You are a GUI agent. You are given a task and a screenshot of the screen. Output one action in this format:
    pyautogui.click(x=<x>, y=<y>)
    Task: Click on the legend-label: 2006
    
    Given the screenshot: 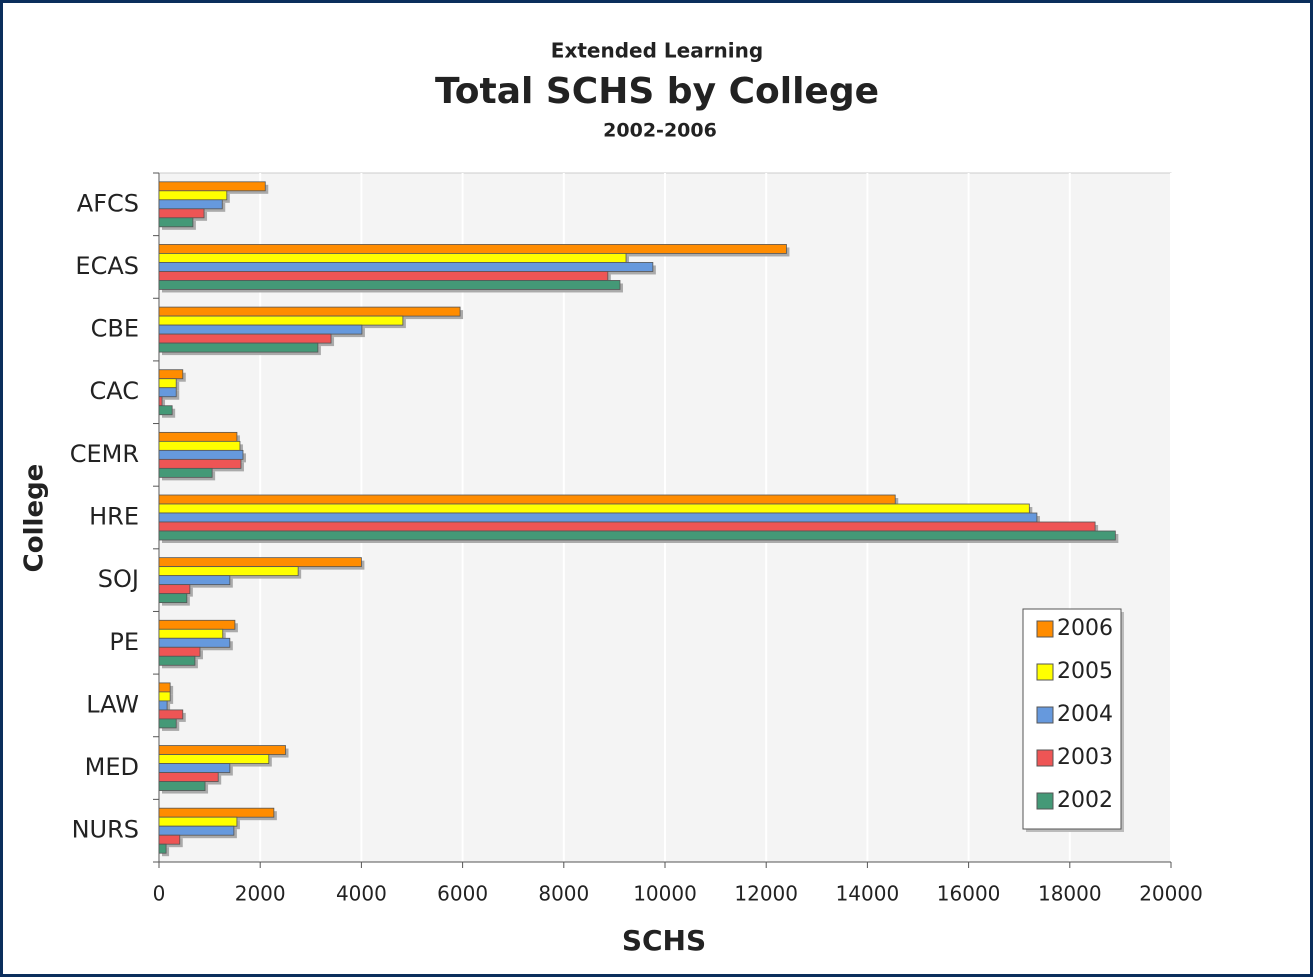 What is the action you would take?
    pyautogui.click(x=1085, y=628)
    